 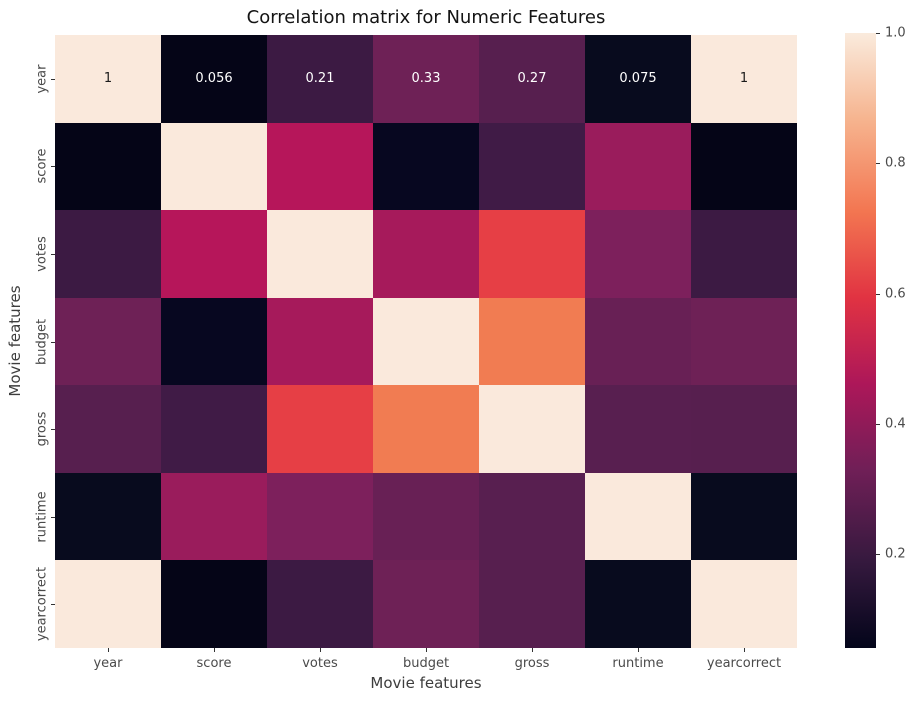 I want to click on heatmap-cell-votes-year, so click(x=108, y=254).